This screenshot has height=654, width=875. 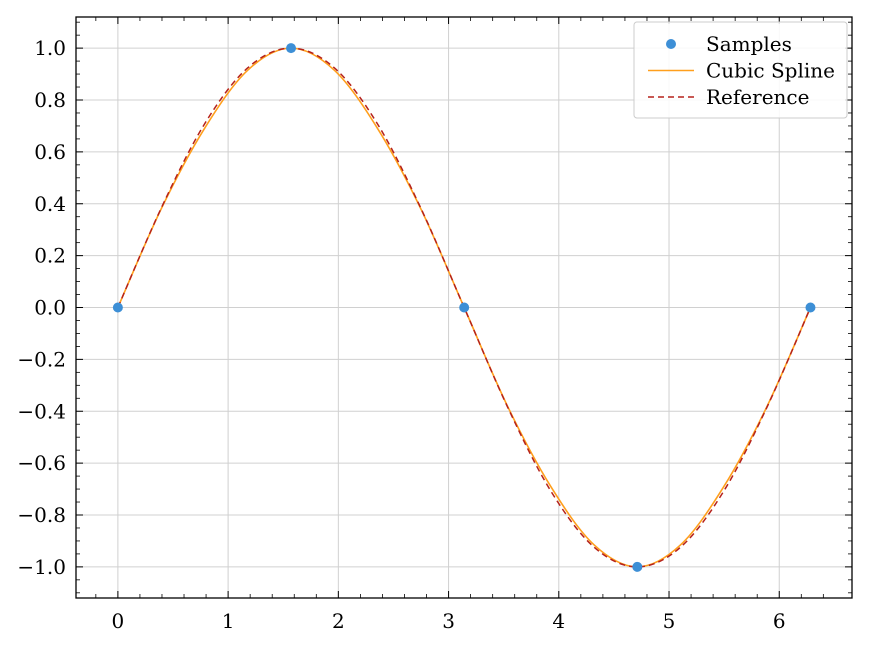 What do you see at coordinates (41, 411) in the screenshot?
I see `y-tick-label: −0.4` at bounding box center [41, 411].